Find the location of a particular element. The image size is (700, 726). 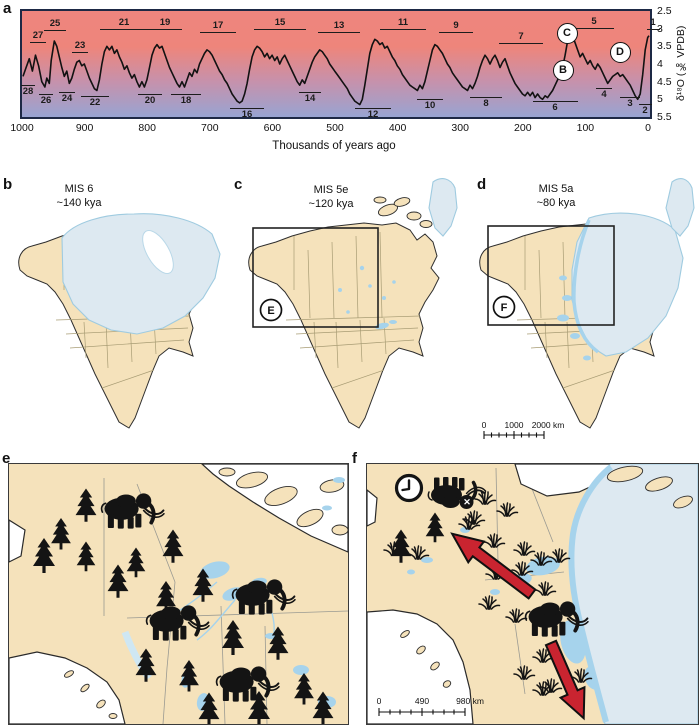

inset-label-f: F is located at coordinates (504, 307).